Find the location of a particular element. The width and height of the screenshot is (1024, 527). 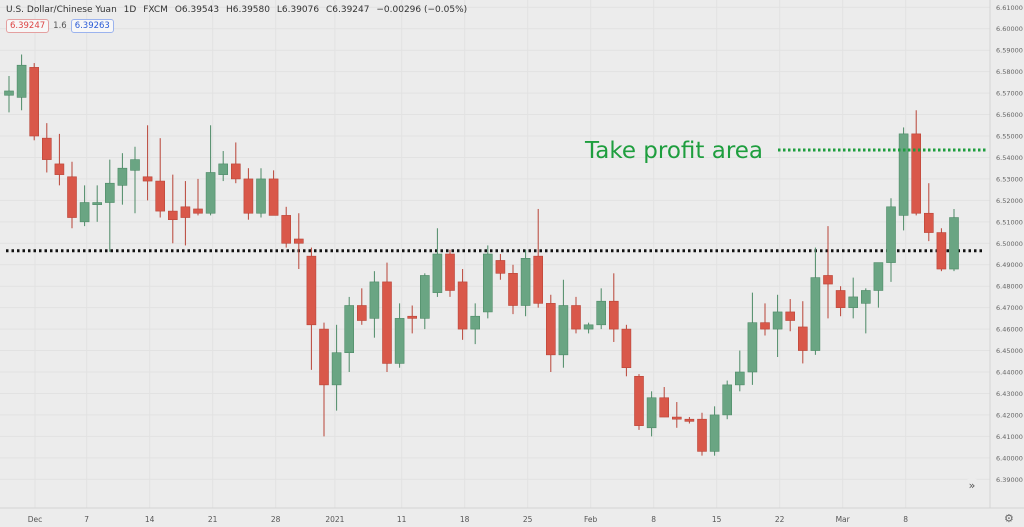

double-chevron-right-icon: » is located at coordinates (972, 486).